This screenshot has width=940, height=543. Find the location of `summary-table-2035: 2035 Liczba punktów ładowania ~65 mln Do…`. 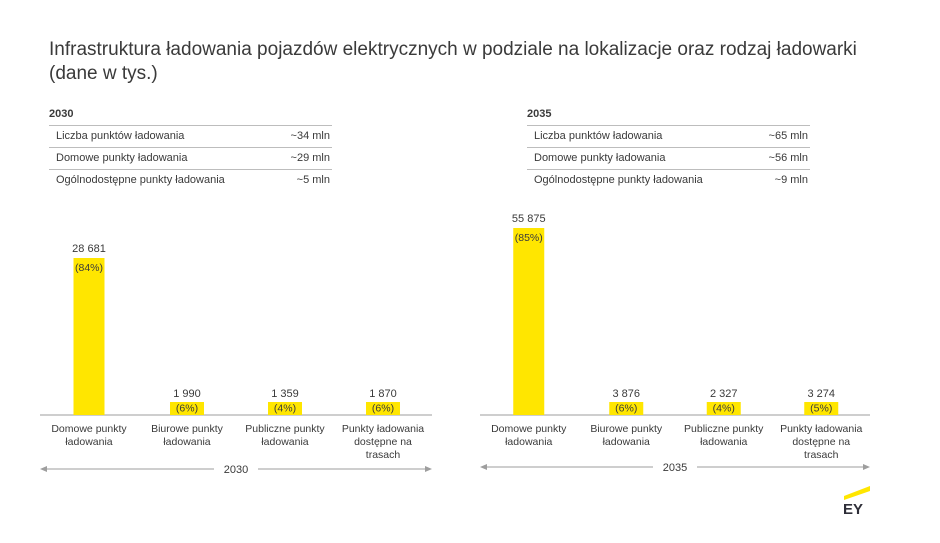

summary-table-2035: 2035 Liczba punktów ładowania ~65 mln Do… is located at coordinates (668, 149).